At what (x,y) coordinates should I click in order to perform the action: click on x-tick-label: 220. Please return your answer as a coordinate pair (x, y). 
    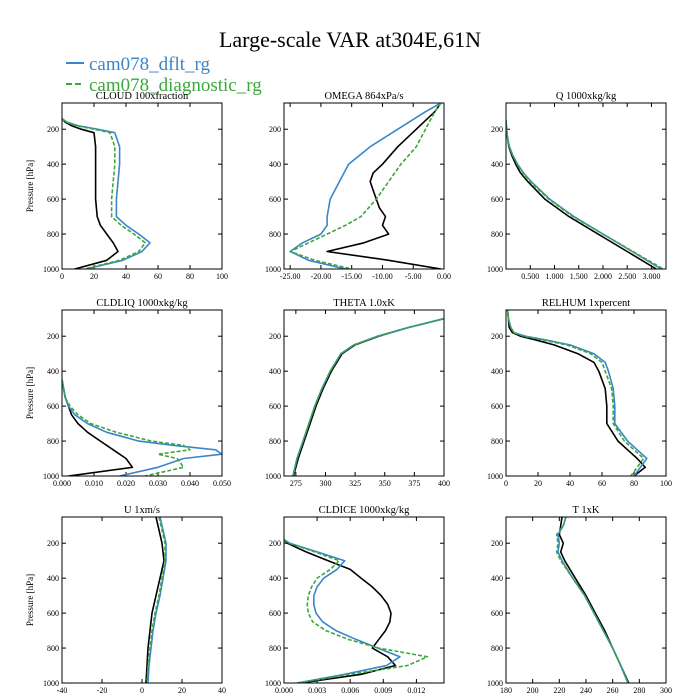
    Looking at the image, I should click on (559, 690).